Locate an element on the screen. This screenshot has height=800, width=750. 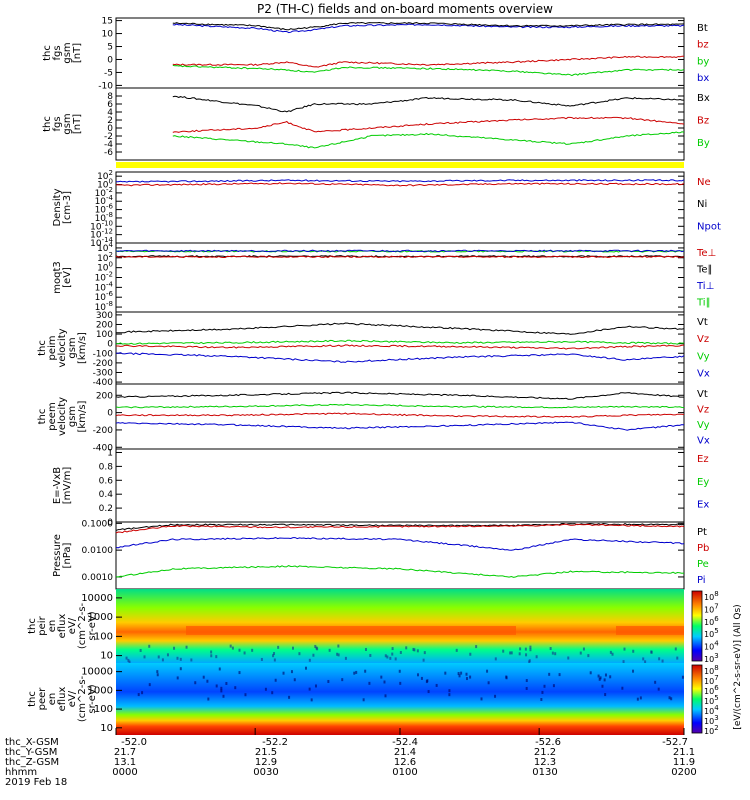
legend-entry: bz is located at coordinates (703, 45).